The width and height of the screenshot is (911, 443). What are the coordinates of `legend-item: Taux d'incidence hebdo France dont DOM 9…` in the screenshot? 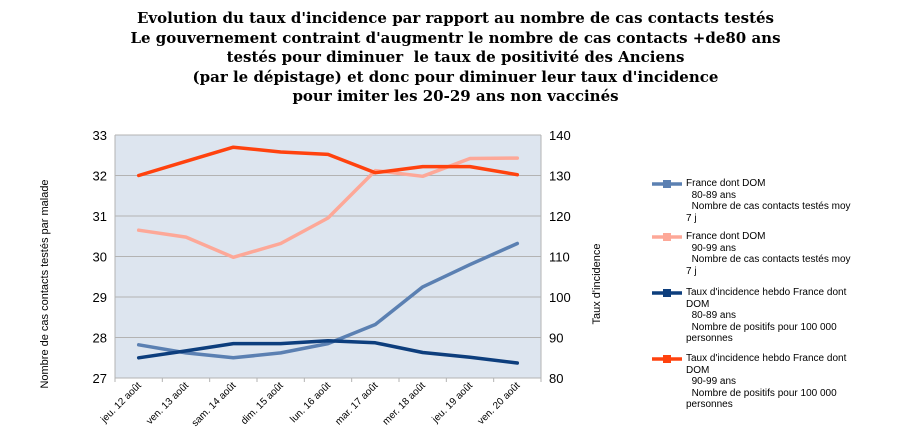 It's located at (748, 381).